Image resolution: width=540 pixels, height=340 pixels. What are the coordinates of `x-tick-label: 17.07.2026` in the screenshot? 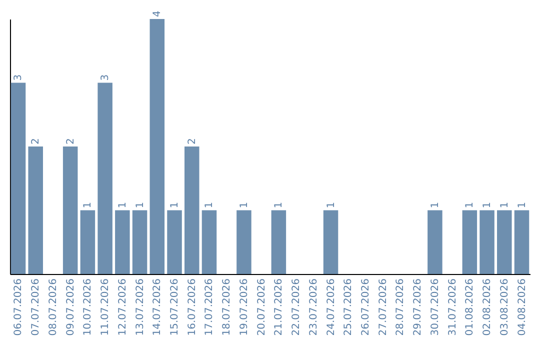 It's located at (210, 307).